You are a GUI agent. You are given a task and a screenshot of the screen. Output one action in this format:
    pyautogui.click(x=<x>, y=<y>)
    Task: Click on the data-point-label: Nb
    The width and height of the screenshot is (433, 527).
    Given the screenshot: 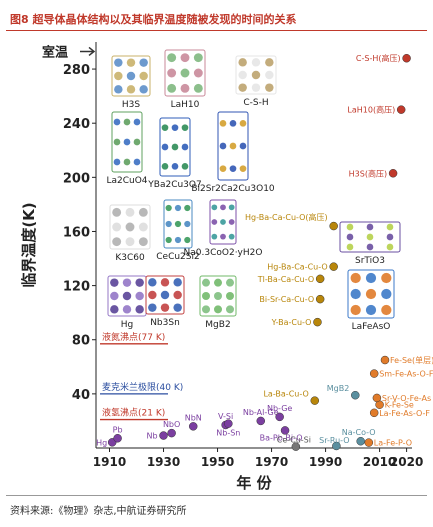 What is the action you would take?
    pyautogui.click(x=151, y=436)
    